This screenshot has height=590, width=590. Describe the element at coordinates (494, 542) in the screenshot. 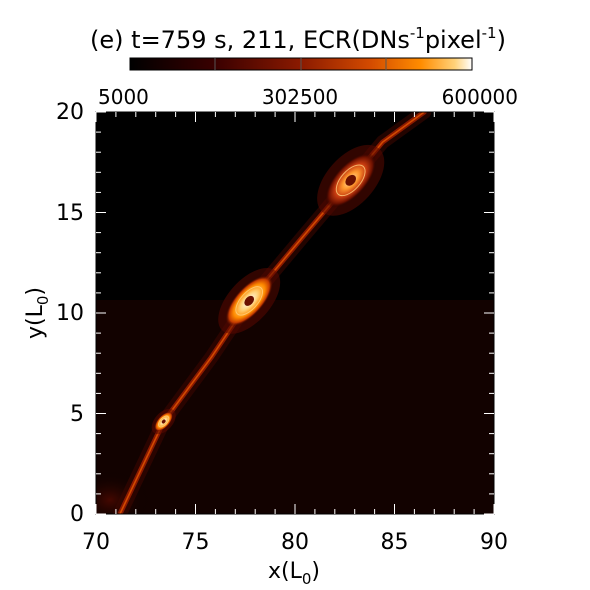

I see `x-tick-label: 90` at that location.